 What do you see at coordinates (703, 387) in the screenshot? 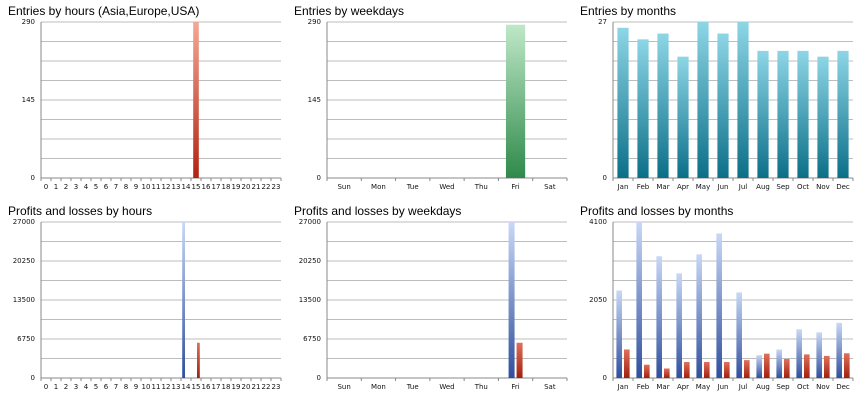
I see `x-tick-label: May` at bounding box center [703, 387].